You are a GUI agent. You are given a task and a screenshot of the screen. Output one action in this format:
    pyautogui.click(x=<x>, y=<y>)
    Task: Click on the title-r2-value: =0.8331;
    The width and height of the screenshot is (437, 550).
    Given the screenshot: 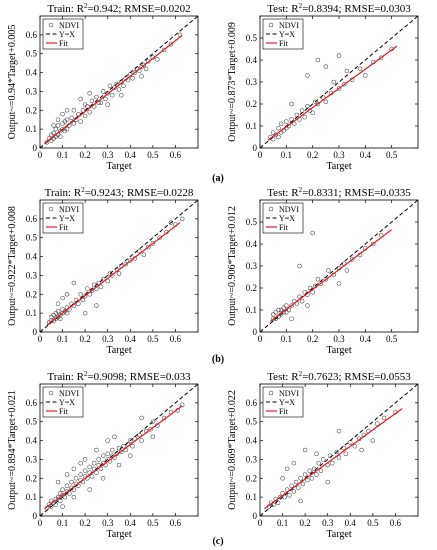 What is the action you would take?
    pyautogui.click(x=323, y=193)
    